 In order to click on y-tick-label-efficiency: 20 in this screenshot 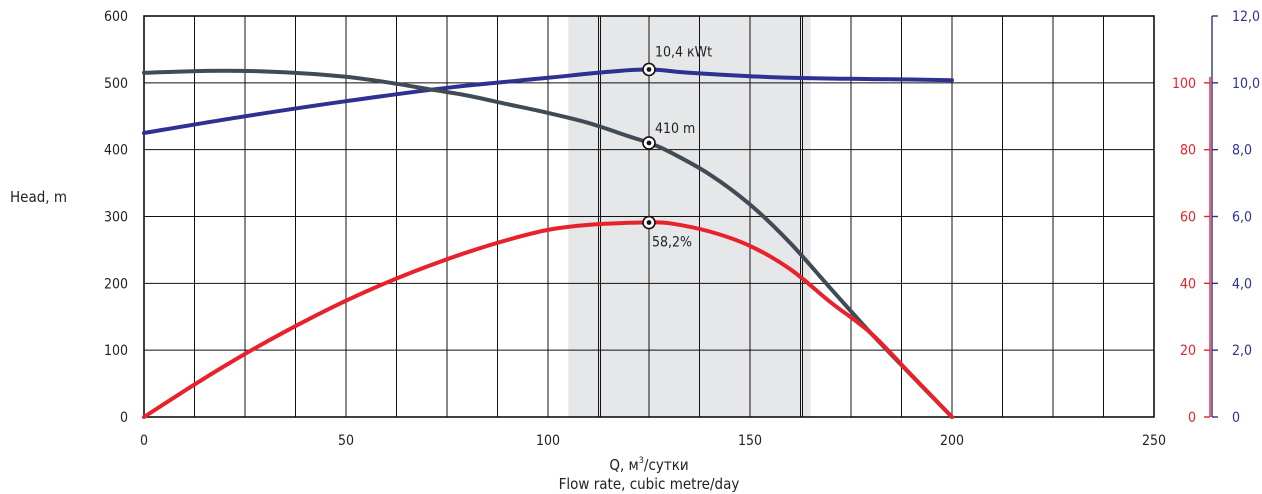, I will do `click(1188, 351)`.